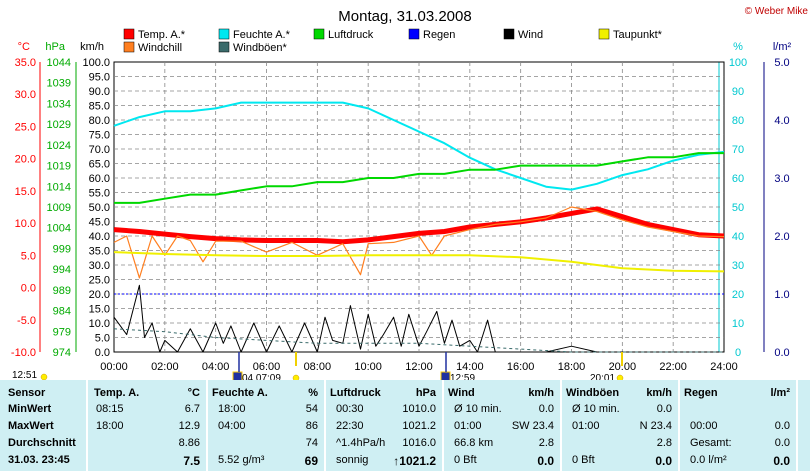 The height and width of the screenshot is (471, 810). What do you see at coordinates (99, 179) in the screenshot?
I see `kmh-tick-label: 60.0` at bounding box center [99, 179].